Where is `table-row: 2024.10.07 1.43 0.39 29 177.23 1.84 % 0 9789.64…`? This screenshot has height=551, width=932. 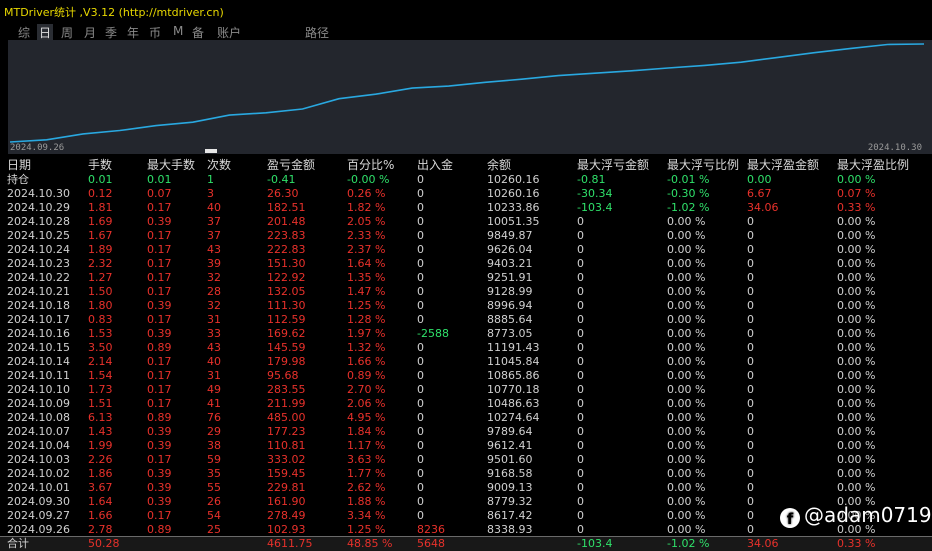 table-row: 2024.10.07 1.43 0.39 29 177.23 1.84 % 0 9789.64… is located at coordinates (466, 432).